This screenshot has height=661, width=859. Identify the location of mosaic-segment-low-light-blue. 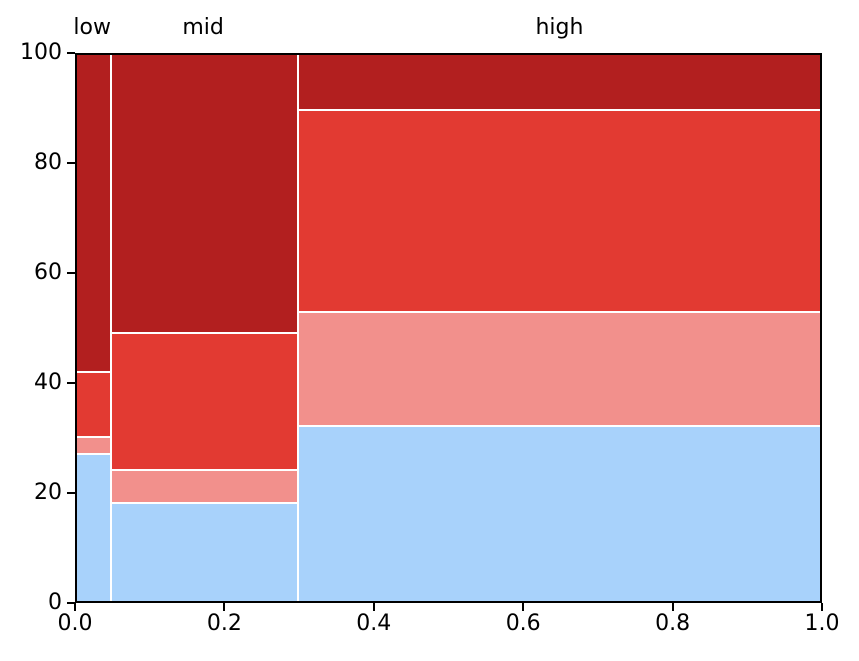
(94, 527).